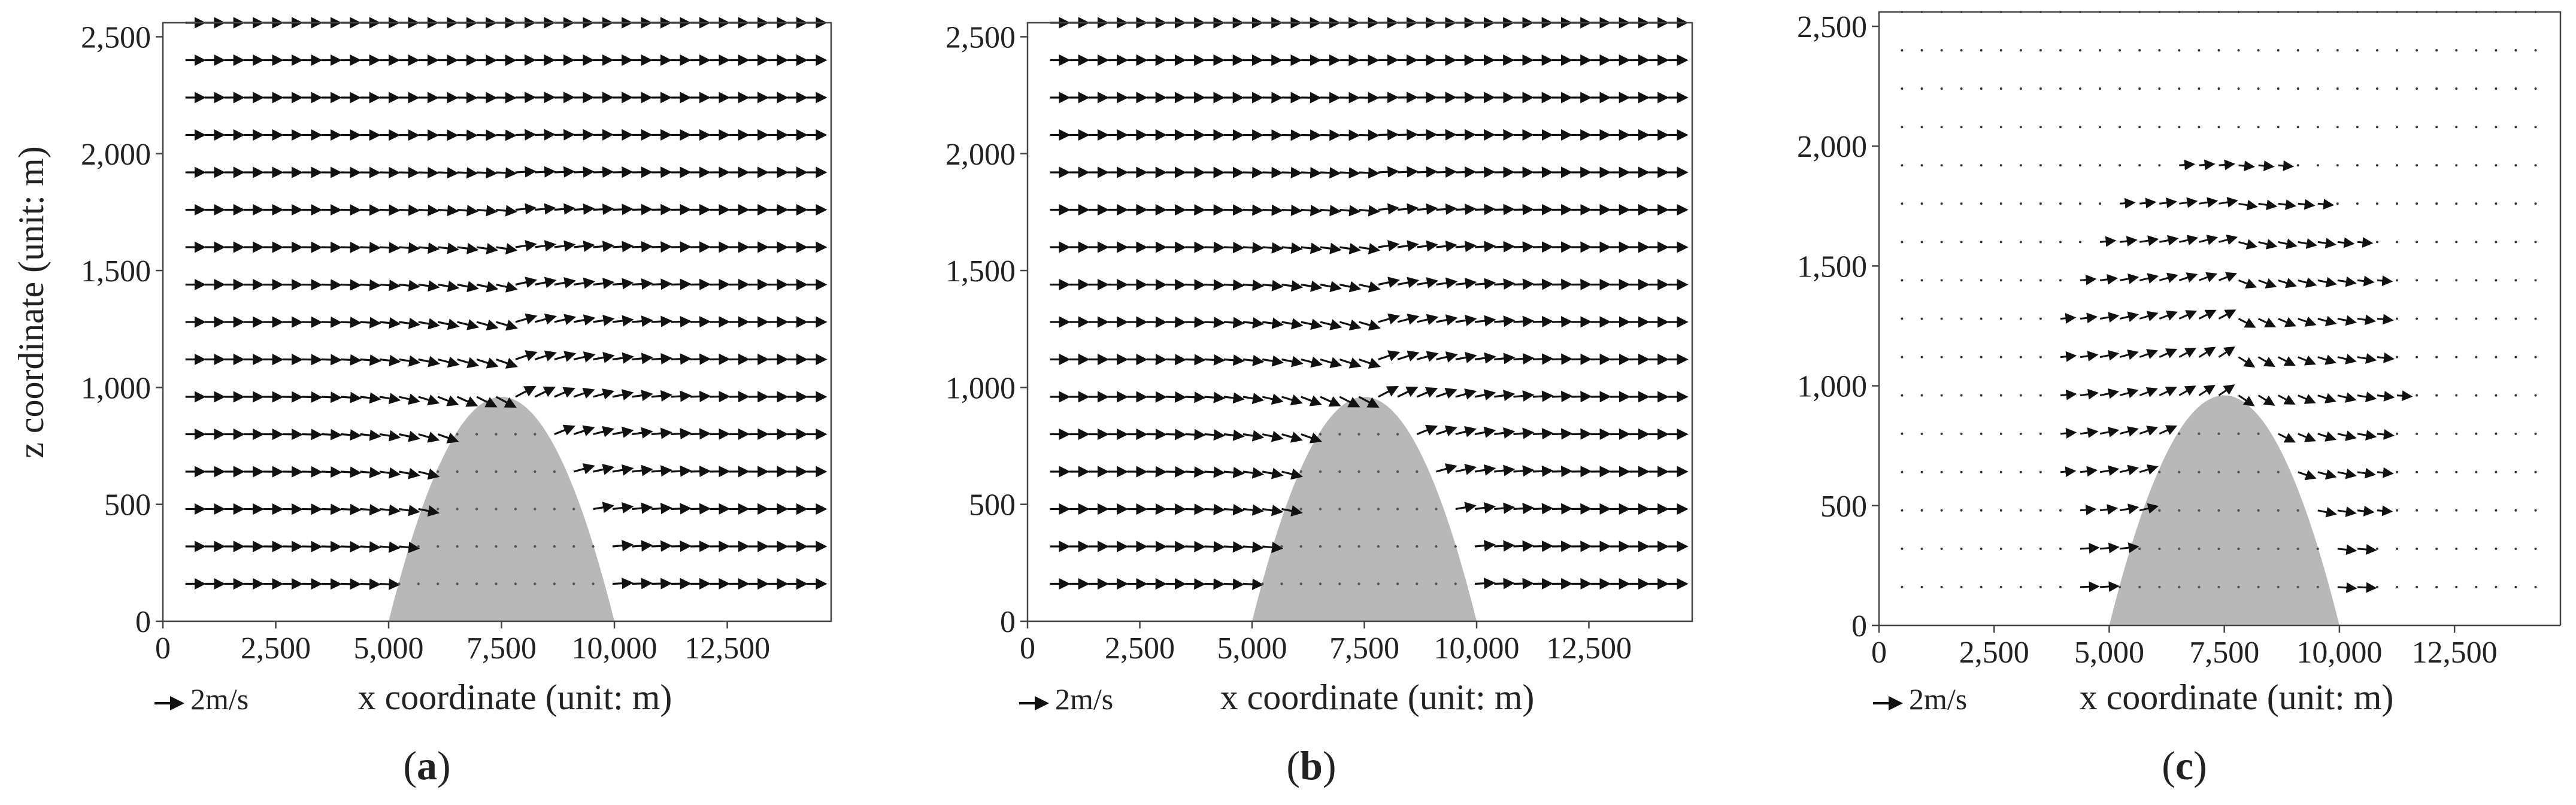 The width and height of the screenshot is (2576, 805). Describe the element at coordinates (1377, 698) in the screenshot. I see `panel-b-xlabel: x coordinate (unit: m)` at that location.